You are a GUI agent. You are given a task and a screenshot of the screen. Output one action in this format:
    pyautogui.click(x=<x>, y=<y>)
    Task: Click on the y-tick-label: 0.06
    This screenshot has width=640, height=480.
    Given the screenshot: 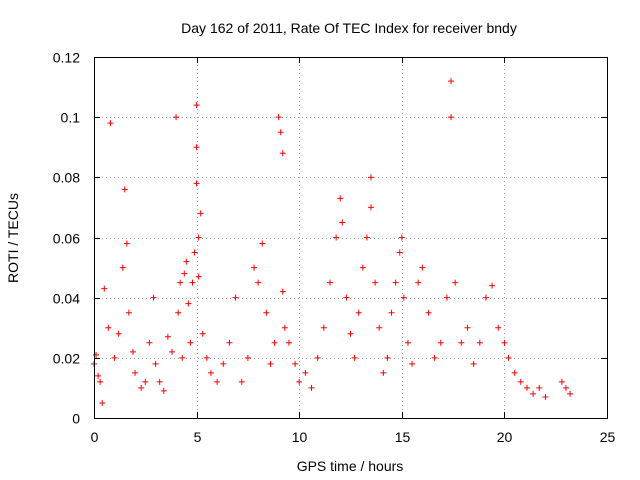 What is the action you would take?
    pyautogui.click(x=66, y=239)
    